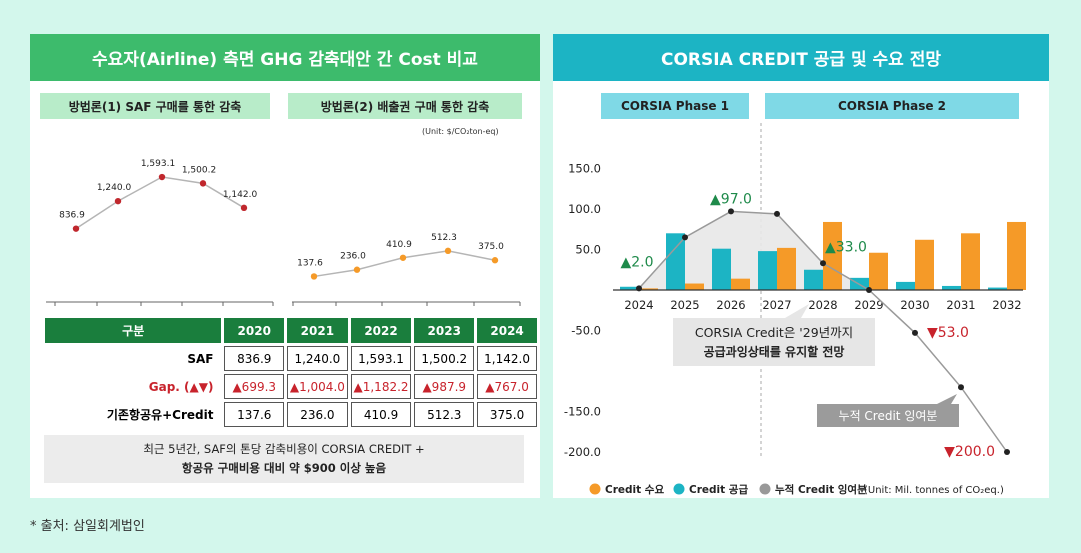 The image size is (1081, 553). What do you see at coordinates (582, 412) in the screenshot?
I see `y-tick-label: -150.0` at bounding box center [582, 412].